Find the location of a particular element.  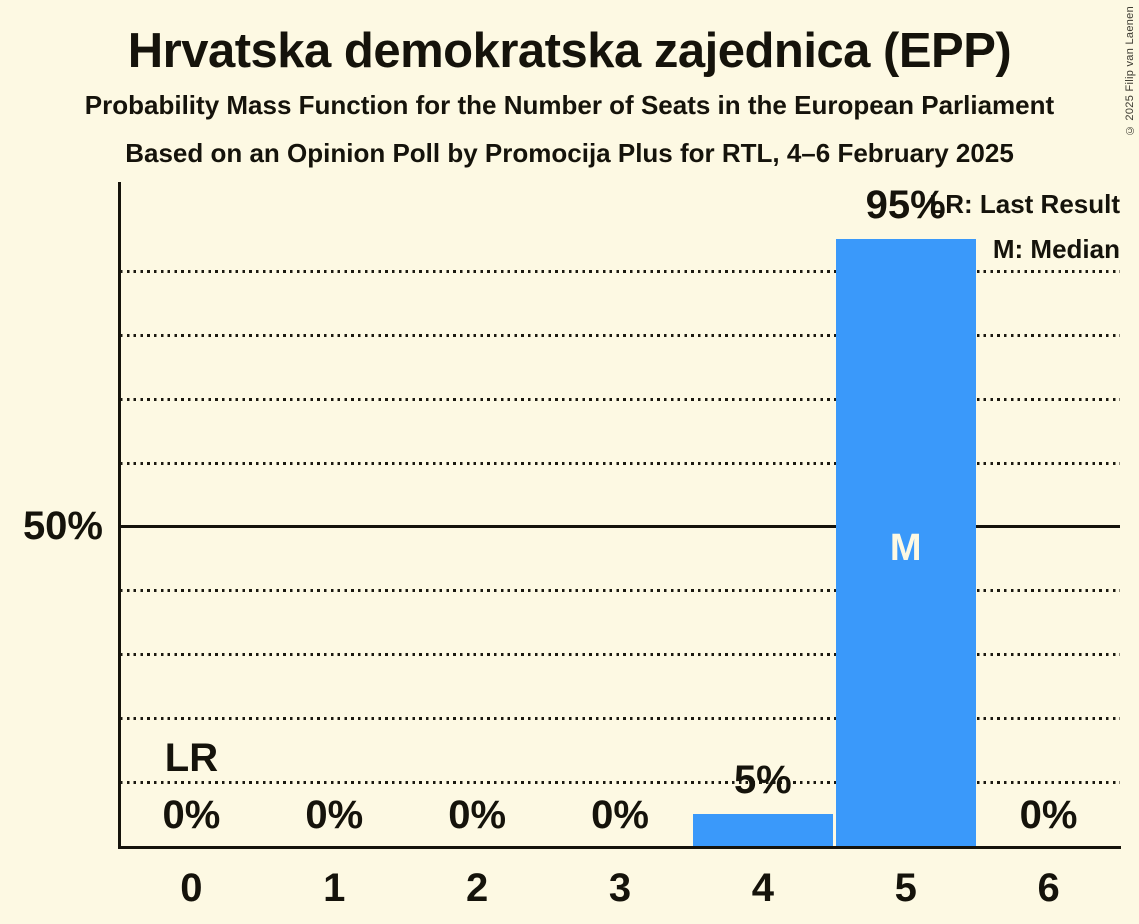

x-axis-line is located at coordinates (619, 847).